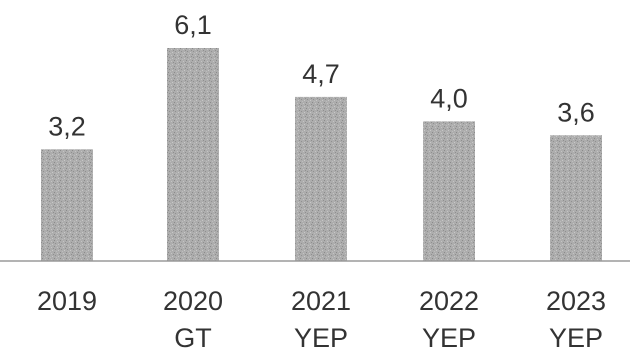 The image size is (630, 362). Describe the element at coordinates (449, 191) in the screenshot. I see `bar-2022` at that location.